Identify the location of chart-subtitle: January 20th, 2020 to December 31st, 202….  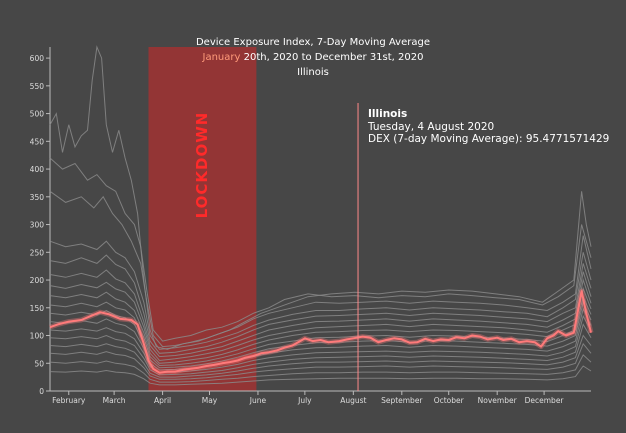
(313, 57).